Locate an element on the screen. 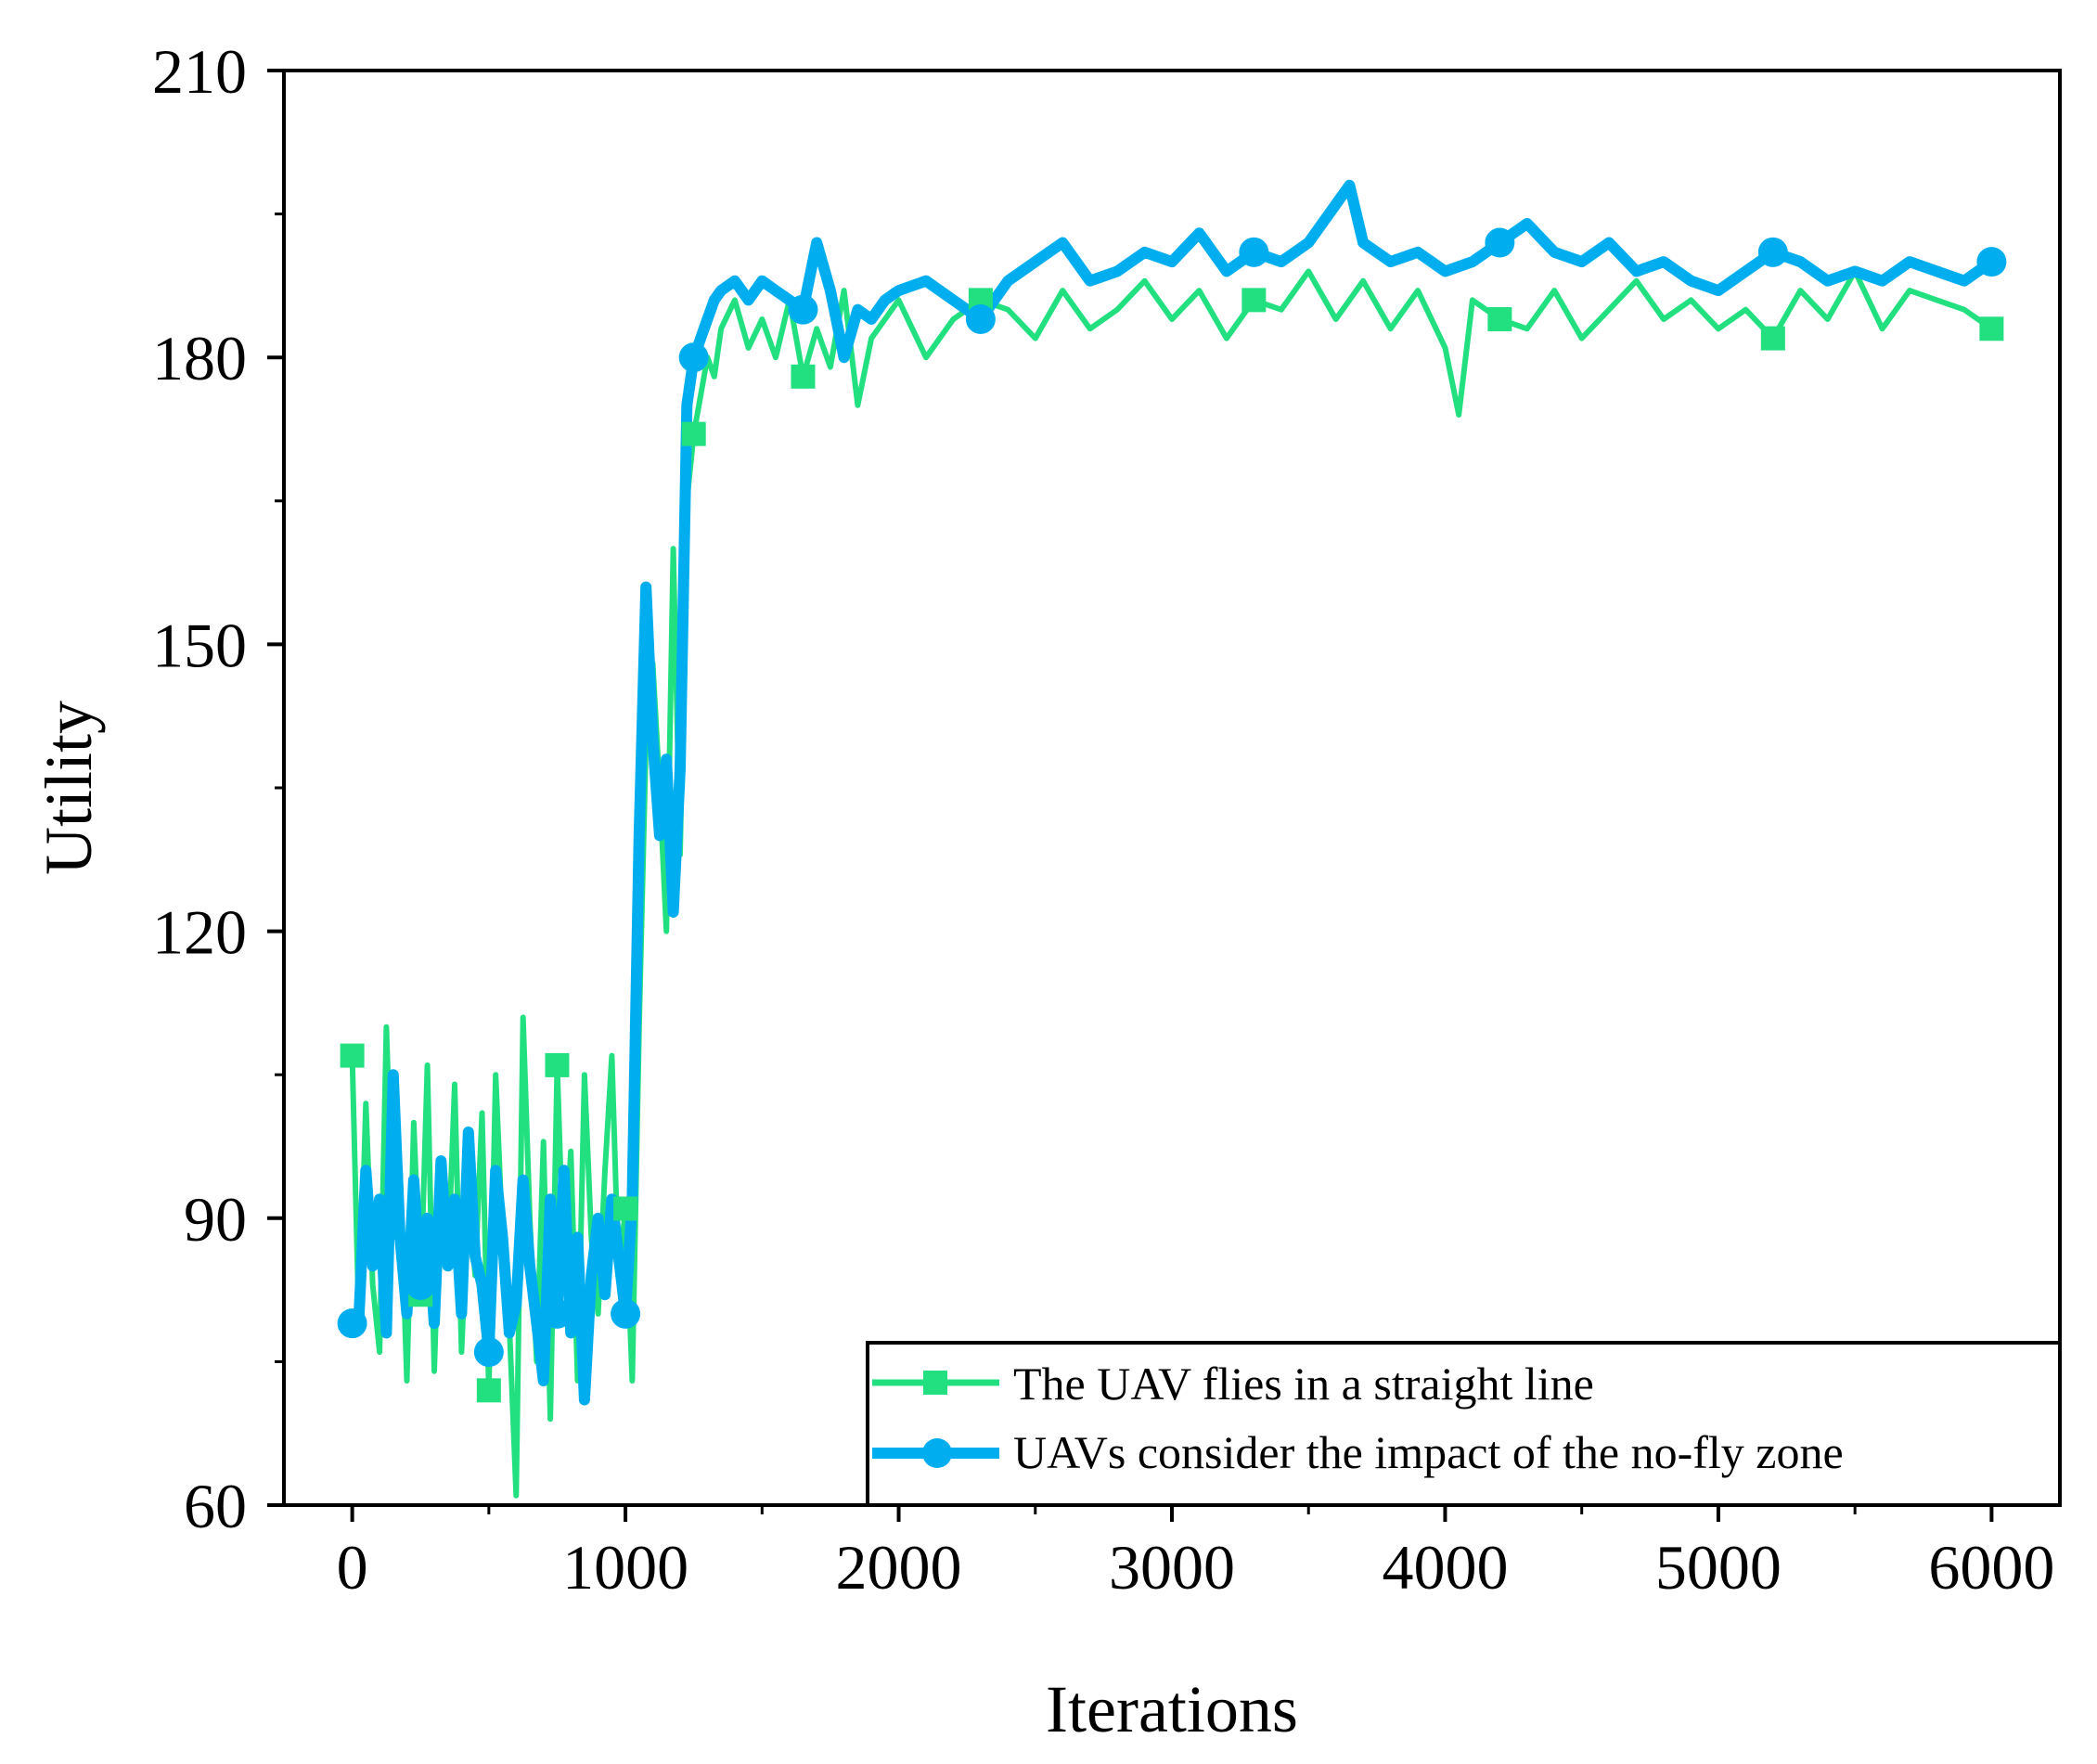  y-tick-label-180: 180 is located at coordinates (199, 358).